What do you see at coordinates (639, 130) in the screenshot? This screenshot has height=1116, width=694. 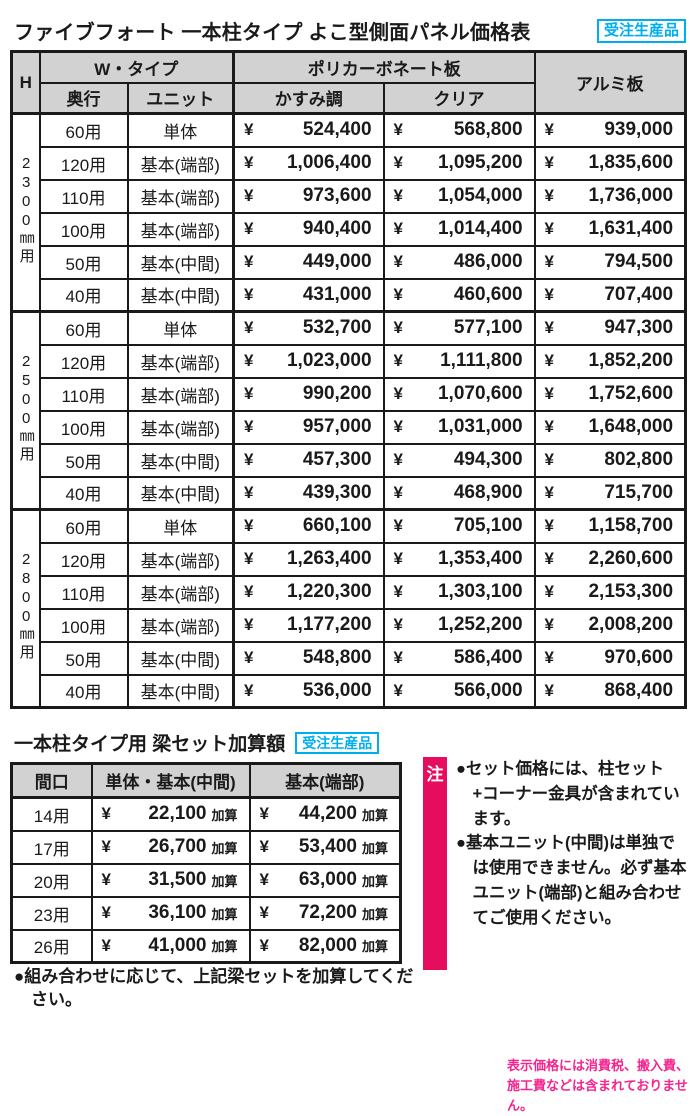 I see `price-amount: 939,000` at bounding box center [639, 130].